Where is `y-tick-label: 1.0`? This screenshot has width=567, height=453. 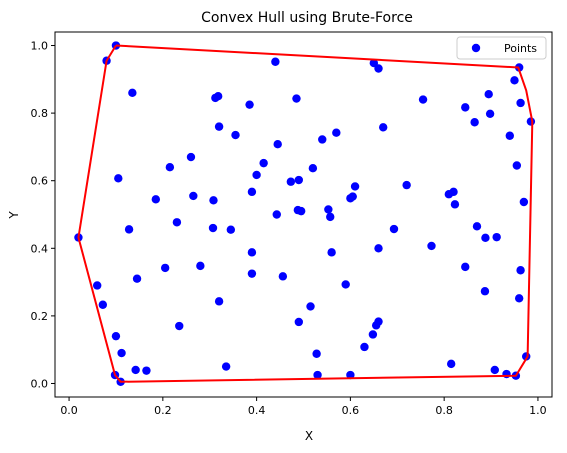
y-tick-label: 1.0 is located at coordinates (40, 46).